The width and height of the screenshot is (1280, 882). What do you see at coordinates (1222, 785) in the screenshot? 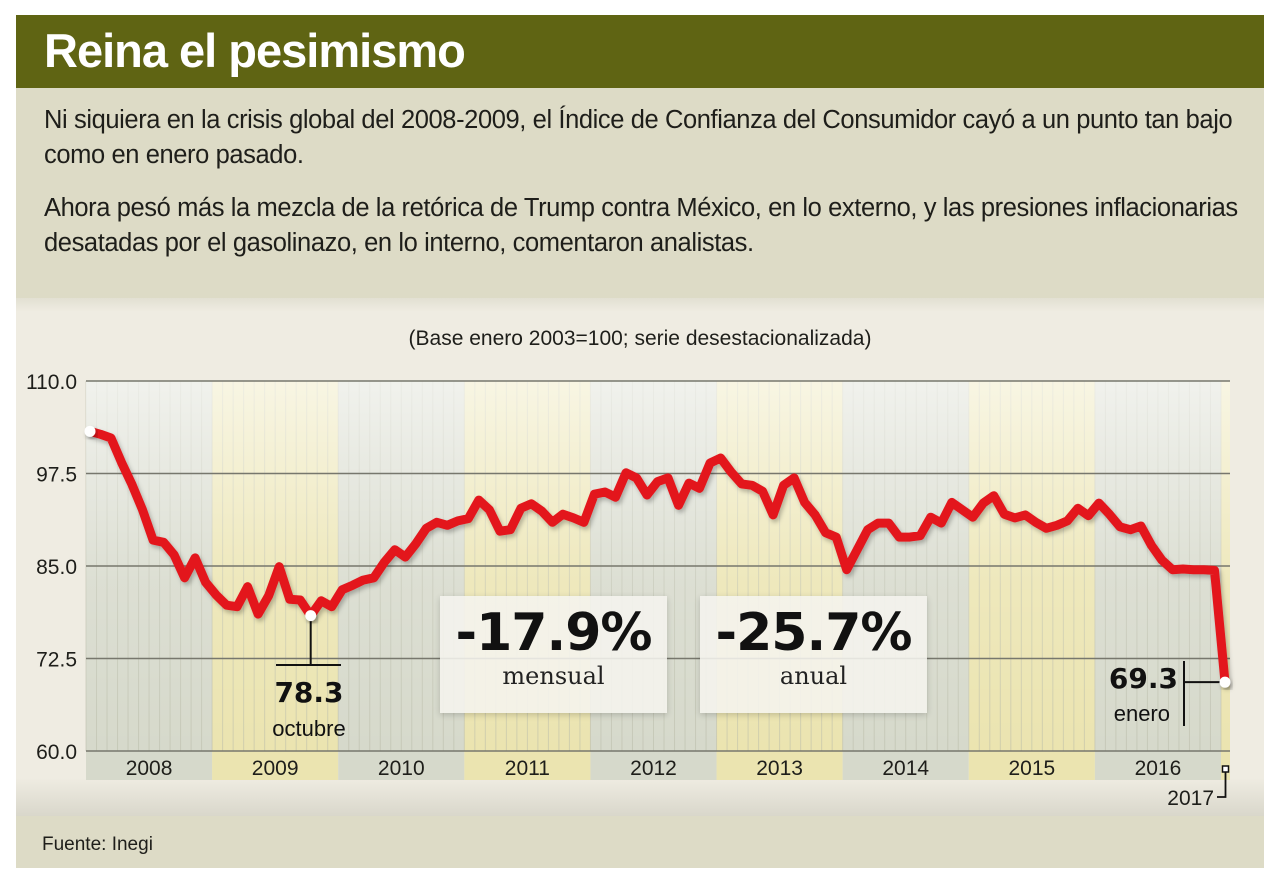
I see `year-2017-bracket` at bounding box center [1222, 785].